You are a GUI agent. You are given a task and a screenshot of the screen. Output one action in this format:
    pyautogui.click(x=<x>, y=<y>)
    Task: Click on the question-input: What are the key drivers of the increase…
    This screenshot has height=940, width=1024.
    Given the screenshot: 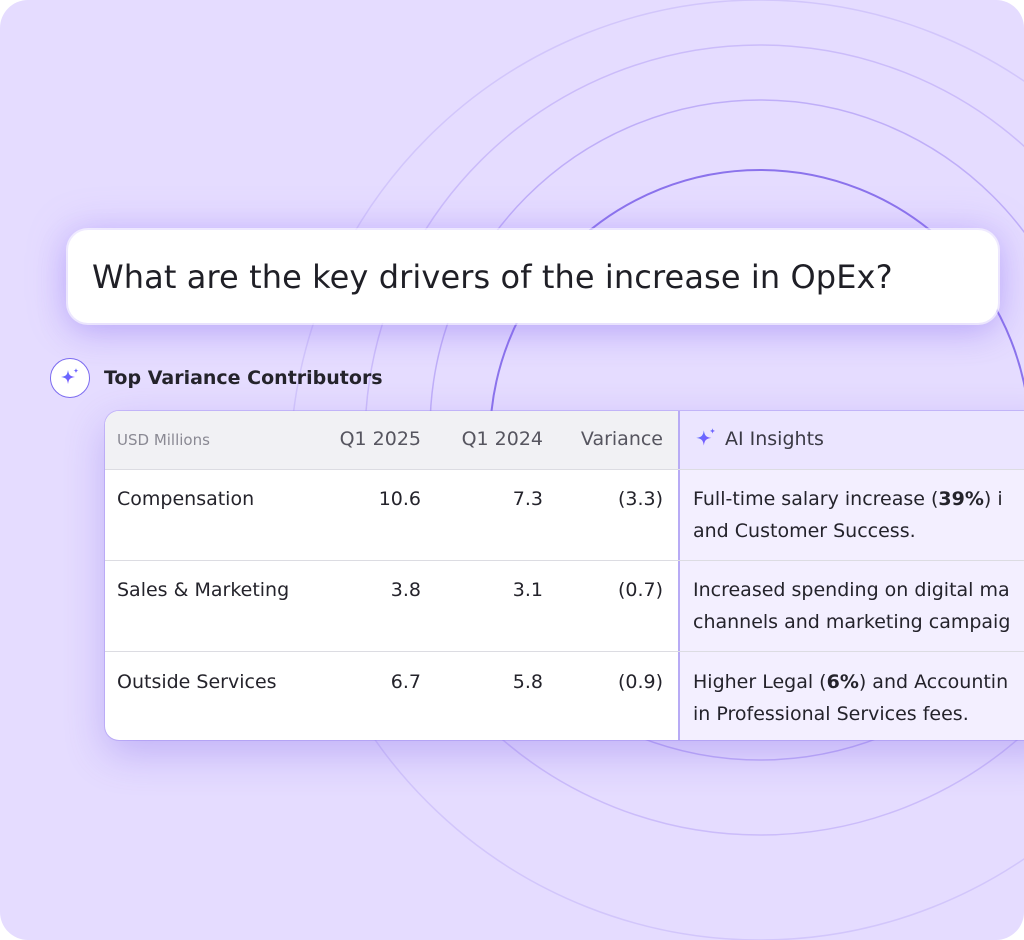 What is the action you would take?
    pyautogui.click(x=533, y=276)
    